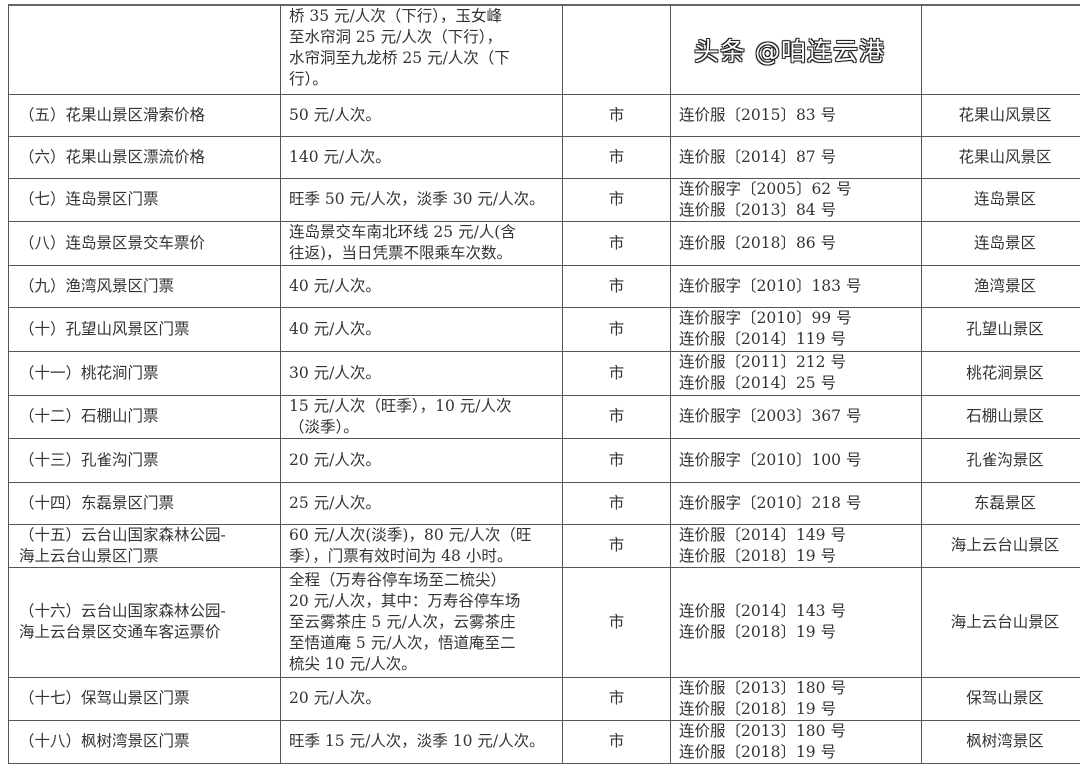 Image resolution: width=1080 pixels, height=767 pixels. What do you see at coordinates (421, 373) in the screenshot?
I see `price-cell: 30 元/人次。` at bounding box center [421, 373].